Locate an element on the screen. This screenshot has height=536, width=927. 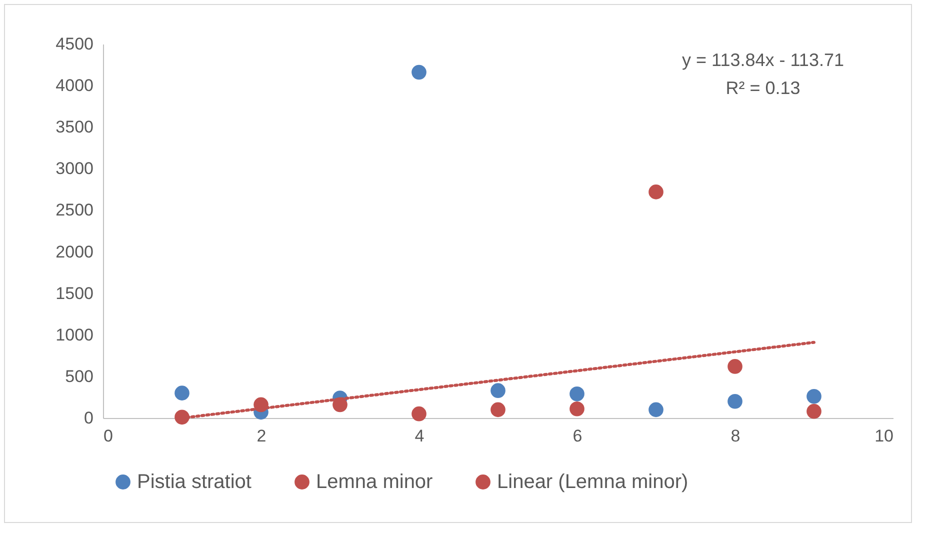
y-tick-label: 0 is located at coordinates (89, 418).